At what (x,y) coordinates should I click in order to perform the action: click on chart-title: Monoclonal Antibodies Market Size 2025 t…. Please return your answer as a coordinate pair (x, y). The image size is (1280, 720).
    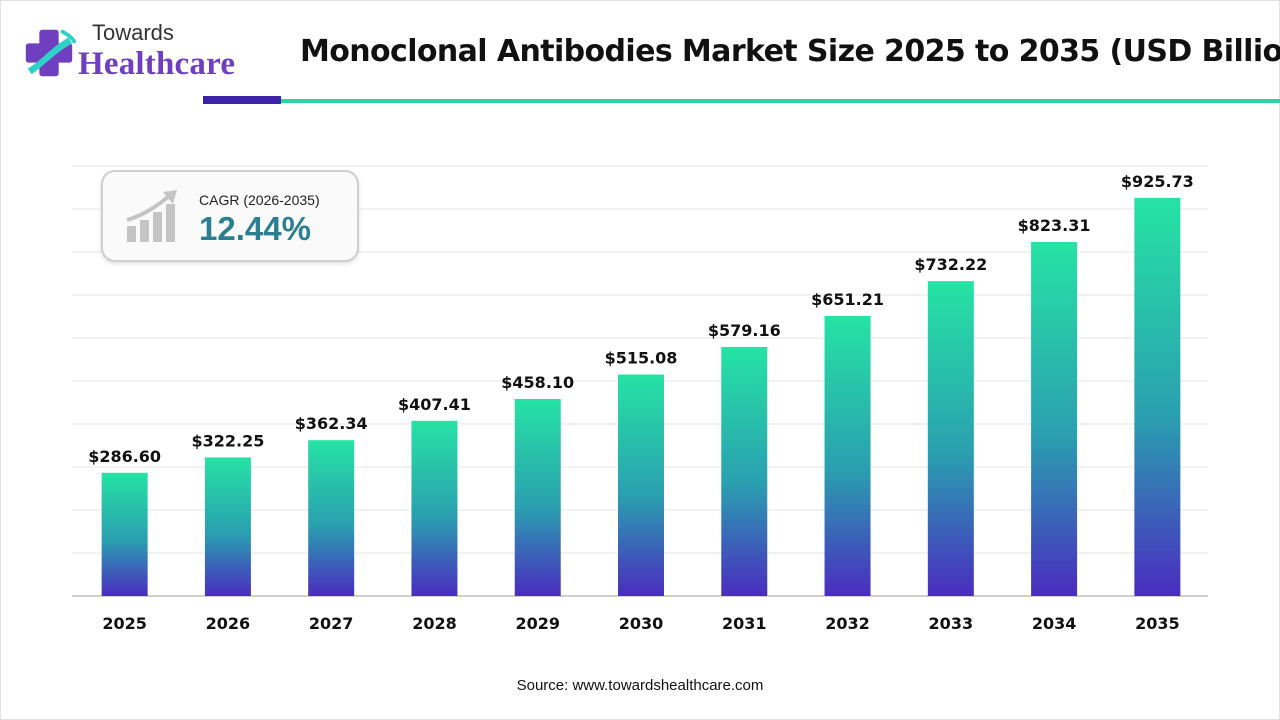
    Looking at the image, I should click on (790, 51).